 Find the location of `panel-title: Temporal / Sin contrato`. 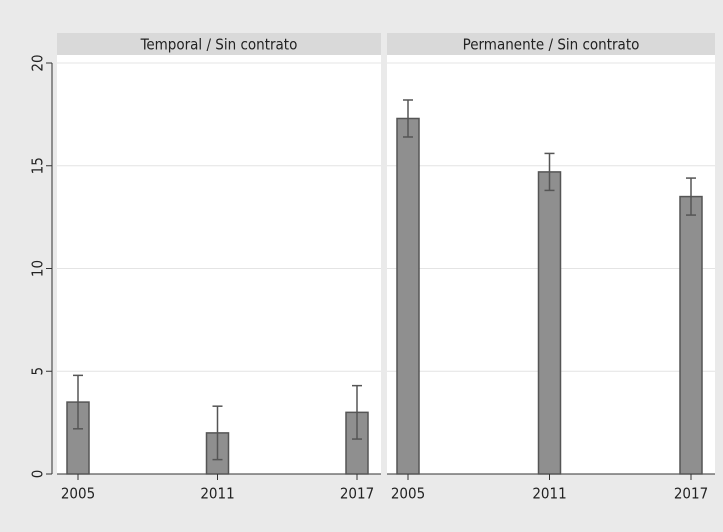

panel-title: Temporal / Sin contrato is located at coordinates (219, 45).